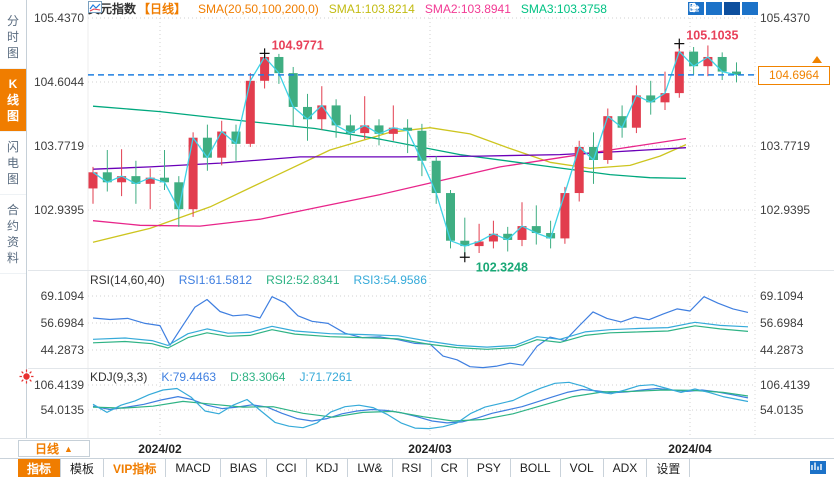  I want to click on pan-range-icon, so click(714, 8).